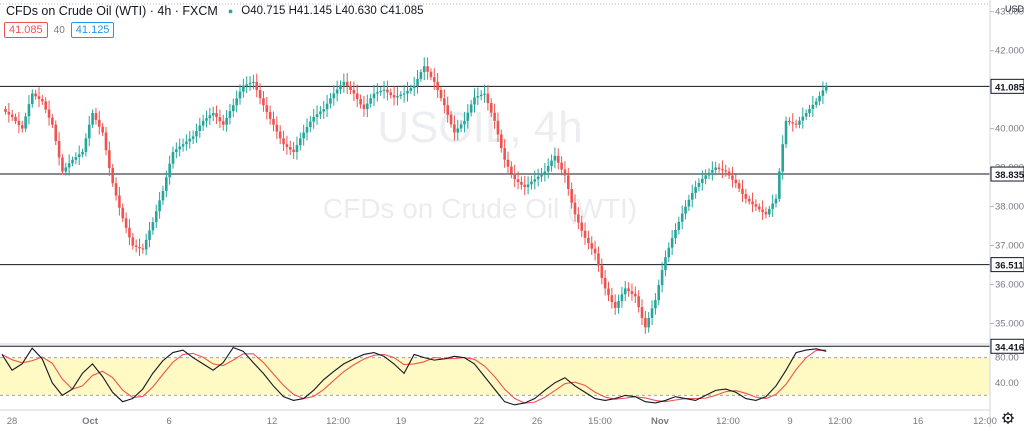 The width and height of the screenshot is (1024, 427). I want to click on buy-price-button: 41.125, so click(92, 30).